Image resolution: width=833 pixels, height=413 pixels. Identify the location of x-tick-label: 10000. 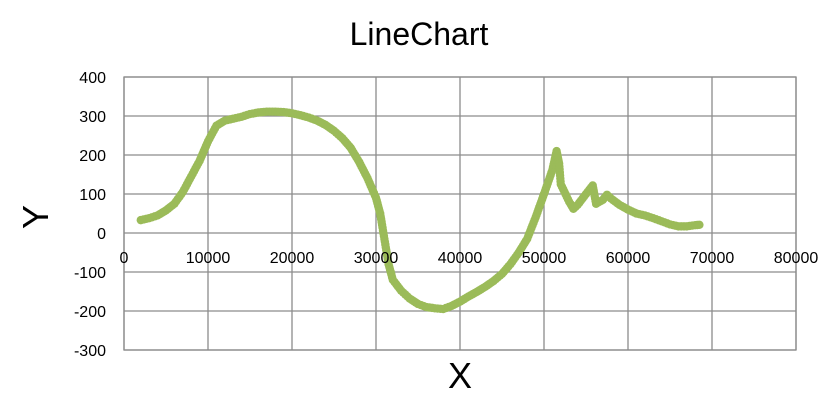
(208, 258).